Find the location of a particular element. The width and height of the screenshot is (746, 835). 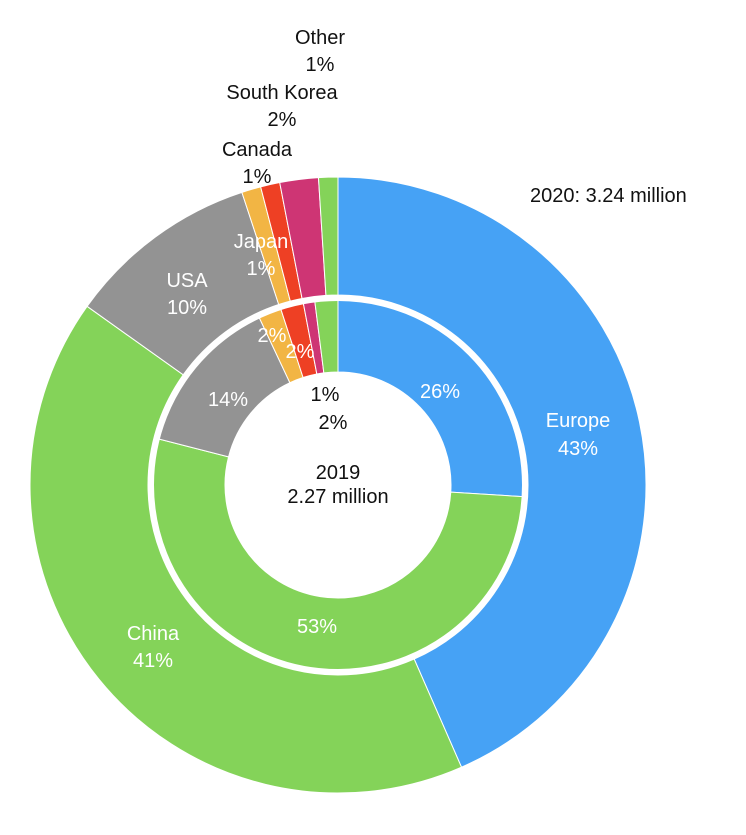

outer-series-label: 2020: 3.24 million is located at coordinates (608, 196).